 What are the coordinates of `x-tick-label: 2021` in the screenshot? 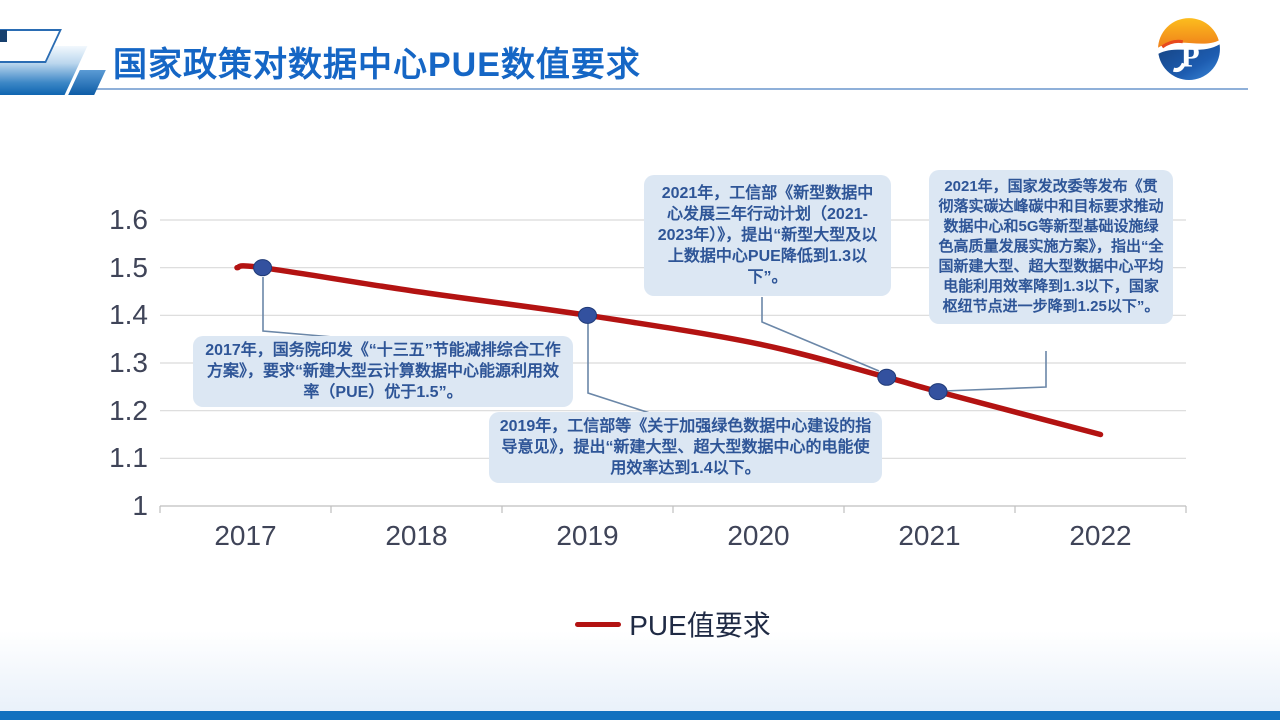 It's located at (929, 535).